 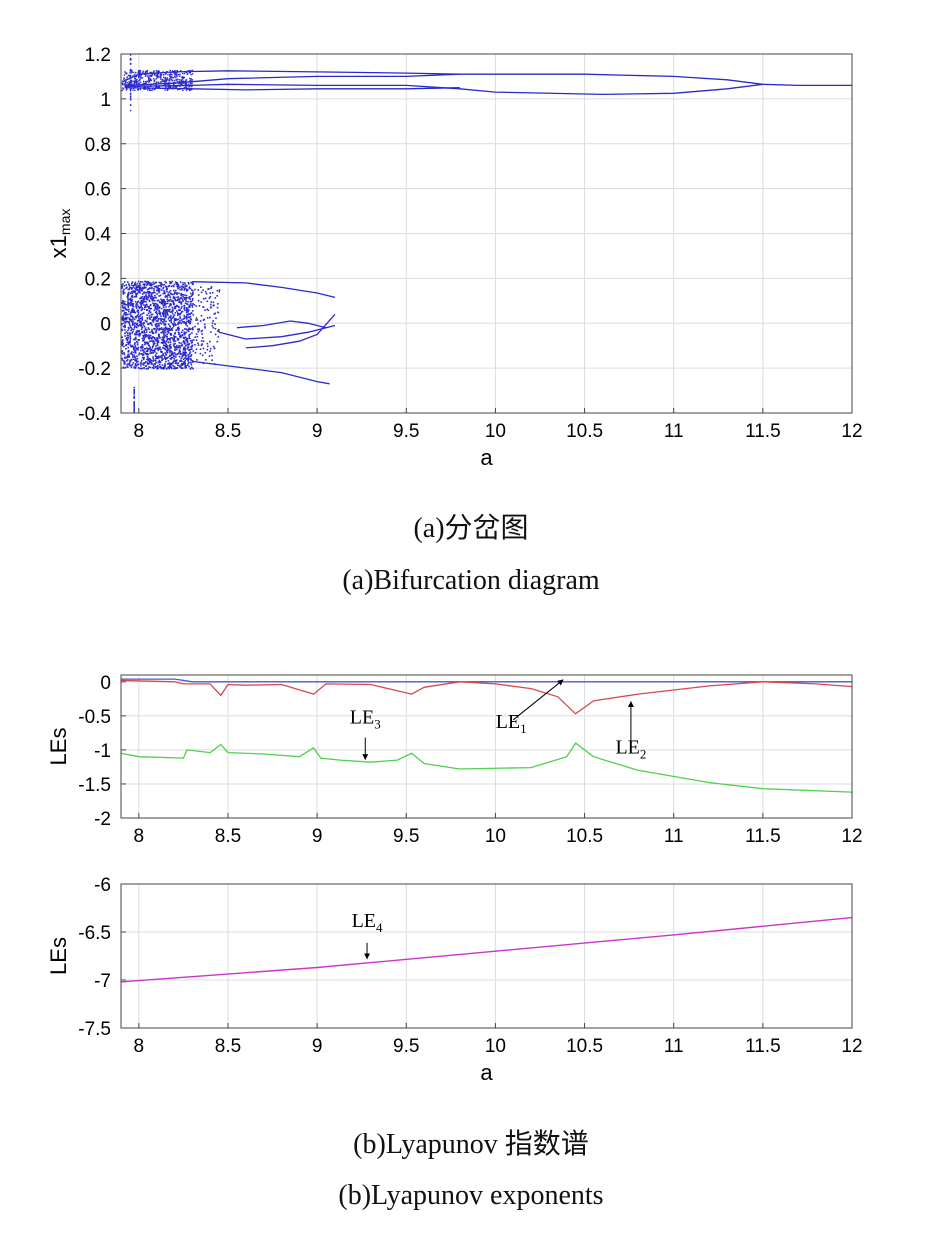 What do you see at coordinates (851, 1046) in the screenshot?
I see `x-tick-label: 12` at bounding box center [851, 1046].